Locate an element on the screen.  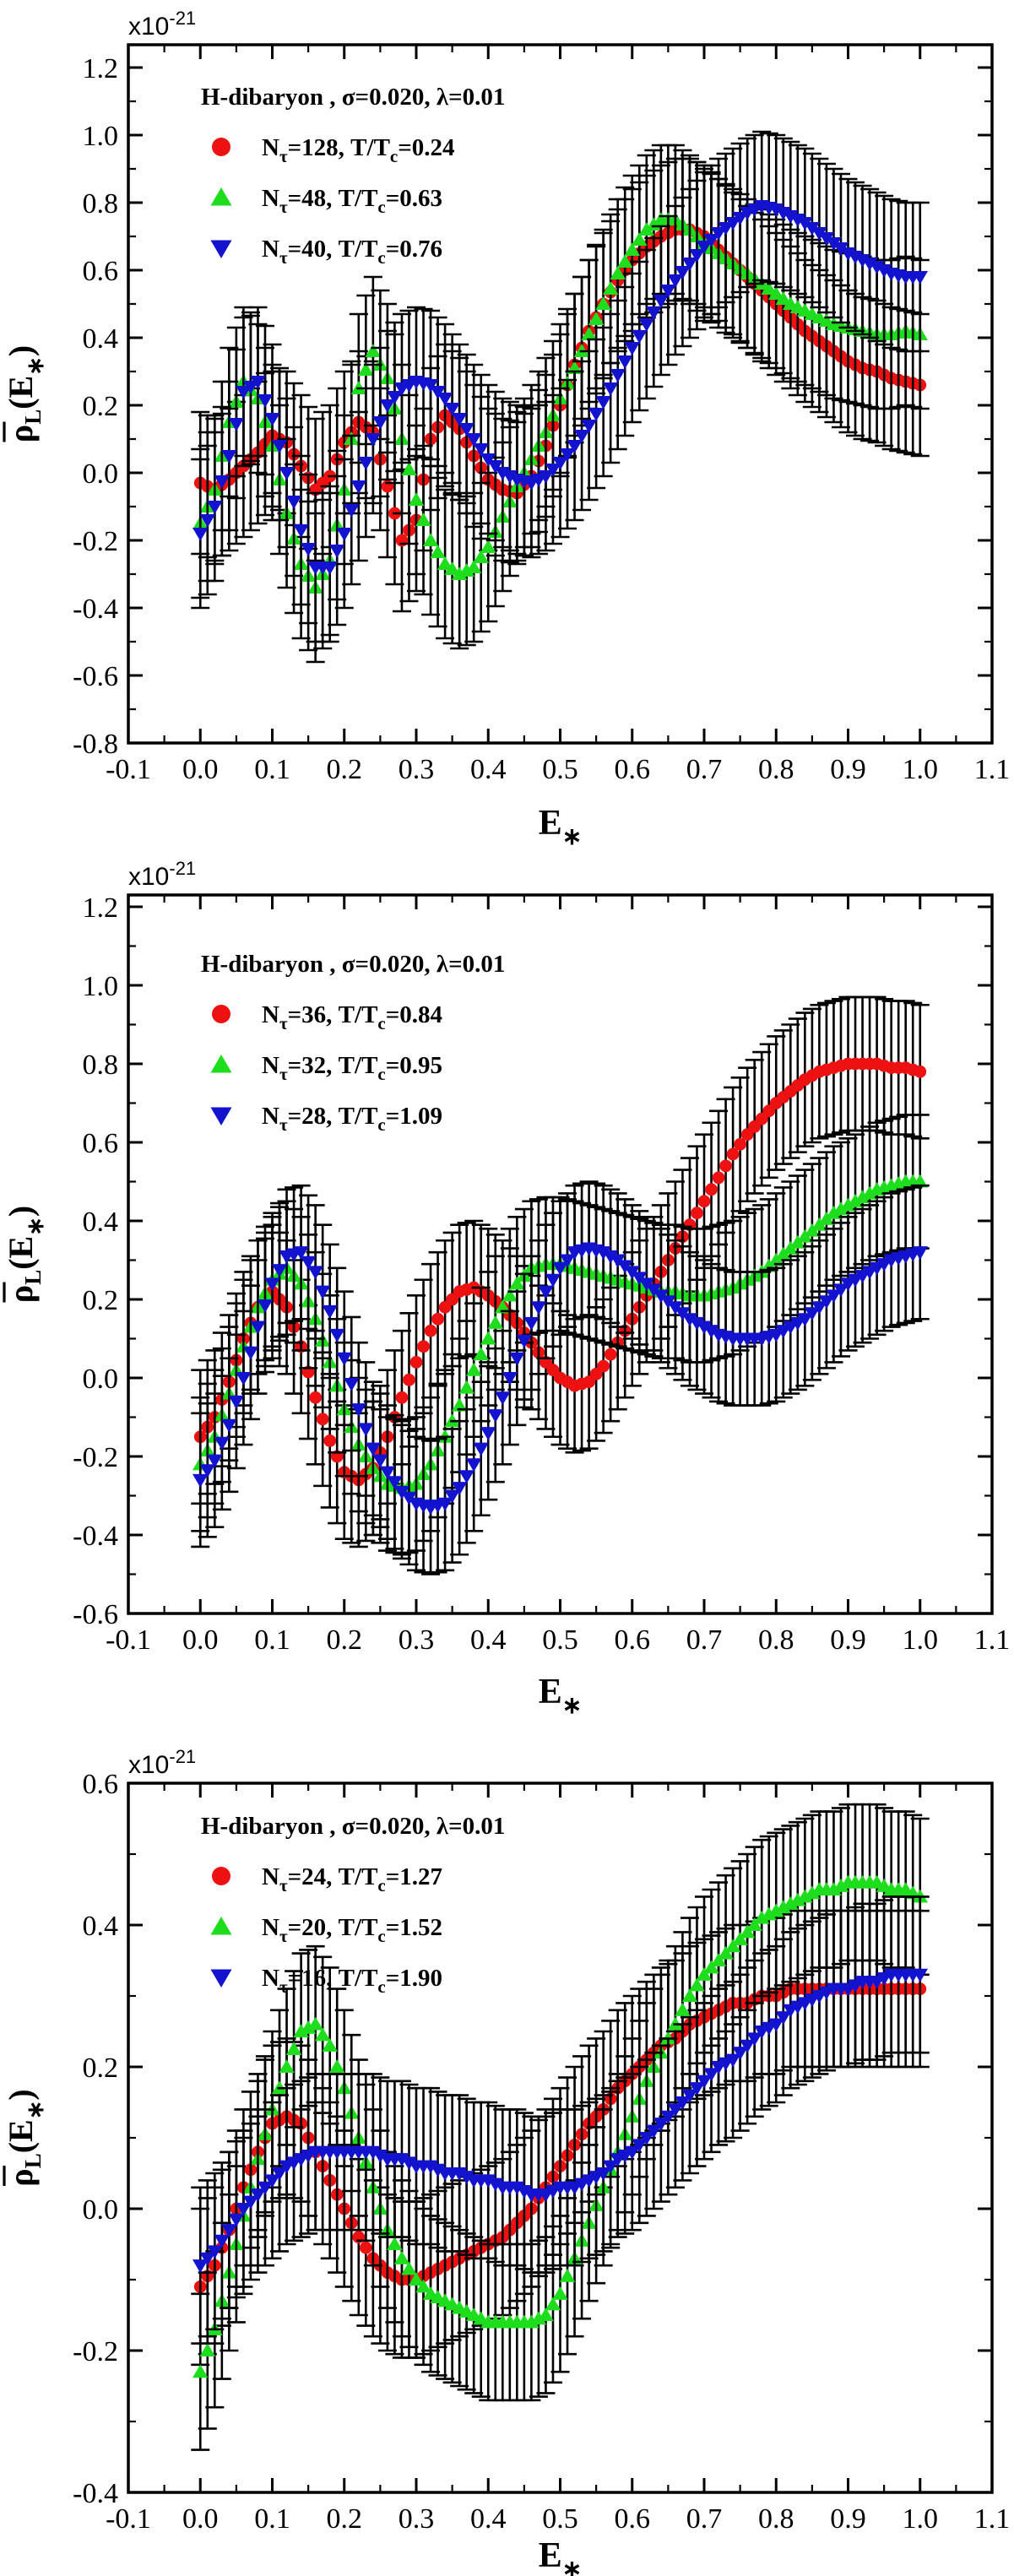
legend-entry-ntau-40: Nτ=40, T/Tc=0.76 is located at coordinates (352, 252).